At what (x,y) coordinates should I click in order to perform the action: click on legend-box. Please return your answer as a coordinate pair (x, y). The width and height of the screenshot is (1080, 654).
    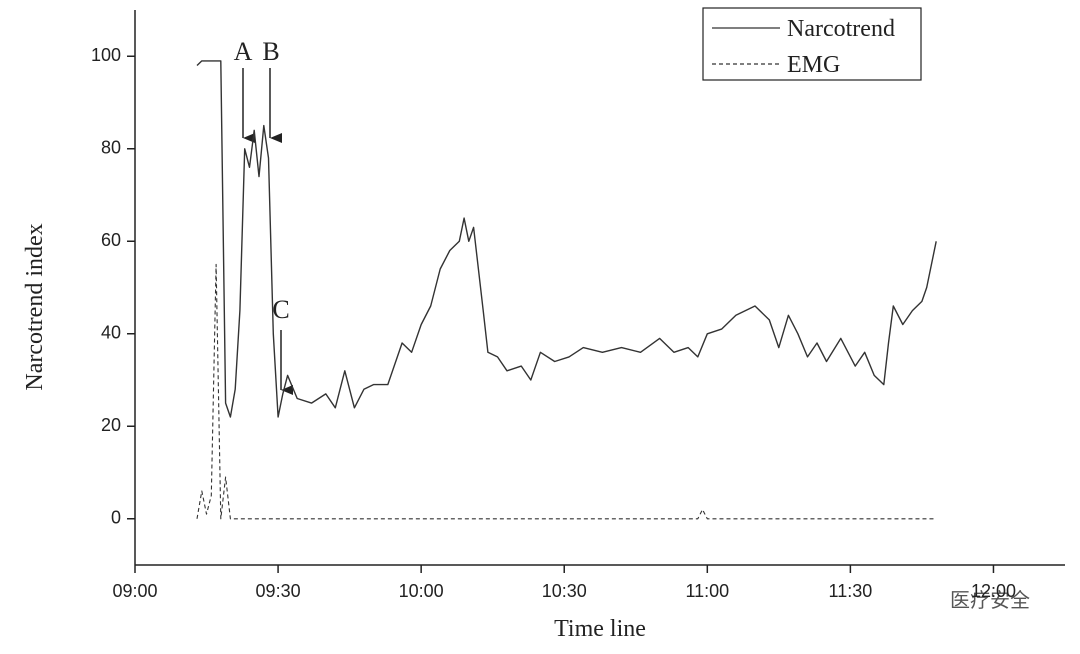
    Looking at the image, I should click on (812, 44).